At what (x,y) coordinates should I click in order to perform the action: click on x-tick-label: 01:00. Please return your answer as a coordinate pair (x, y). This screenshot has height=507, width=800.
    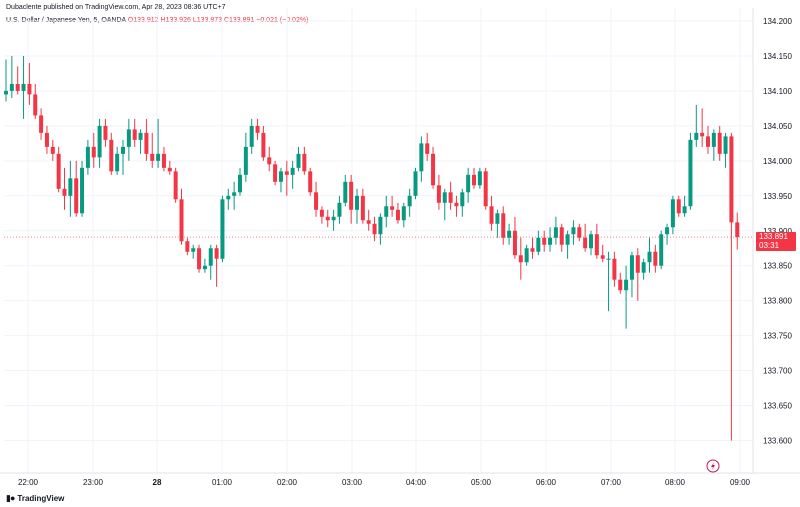
    Looking at the image, I should click on (222, 482).